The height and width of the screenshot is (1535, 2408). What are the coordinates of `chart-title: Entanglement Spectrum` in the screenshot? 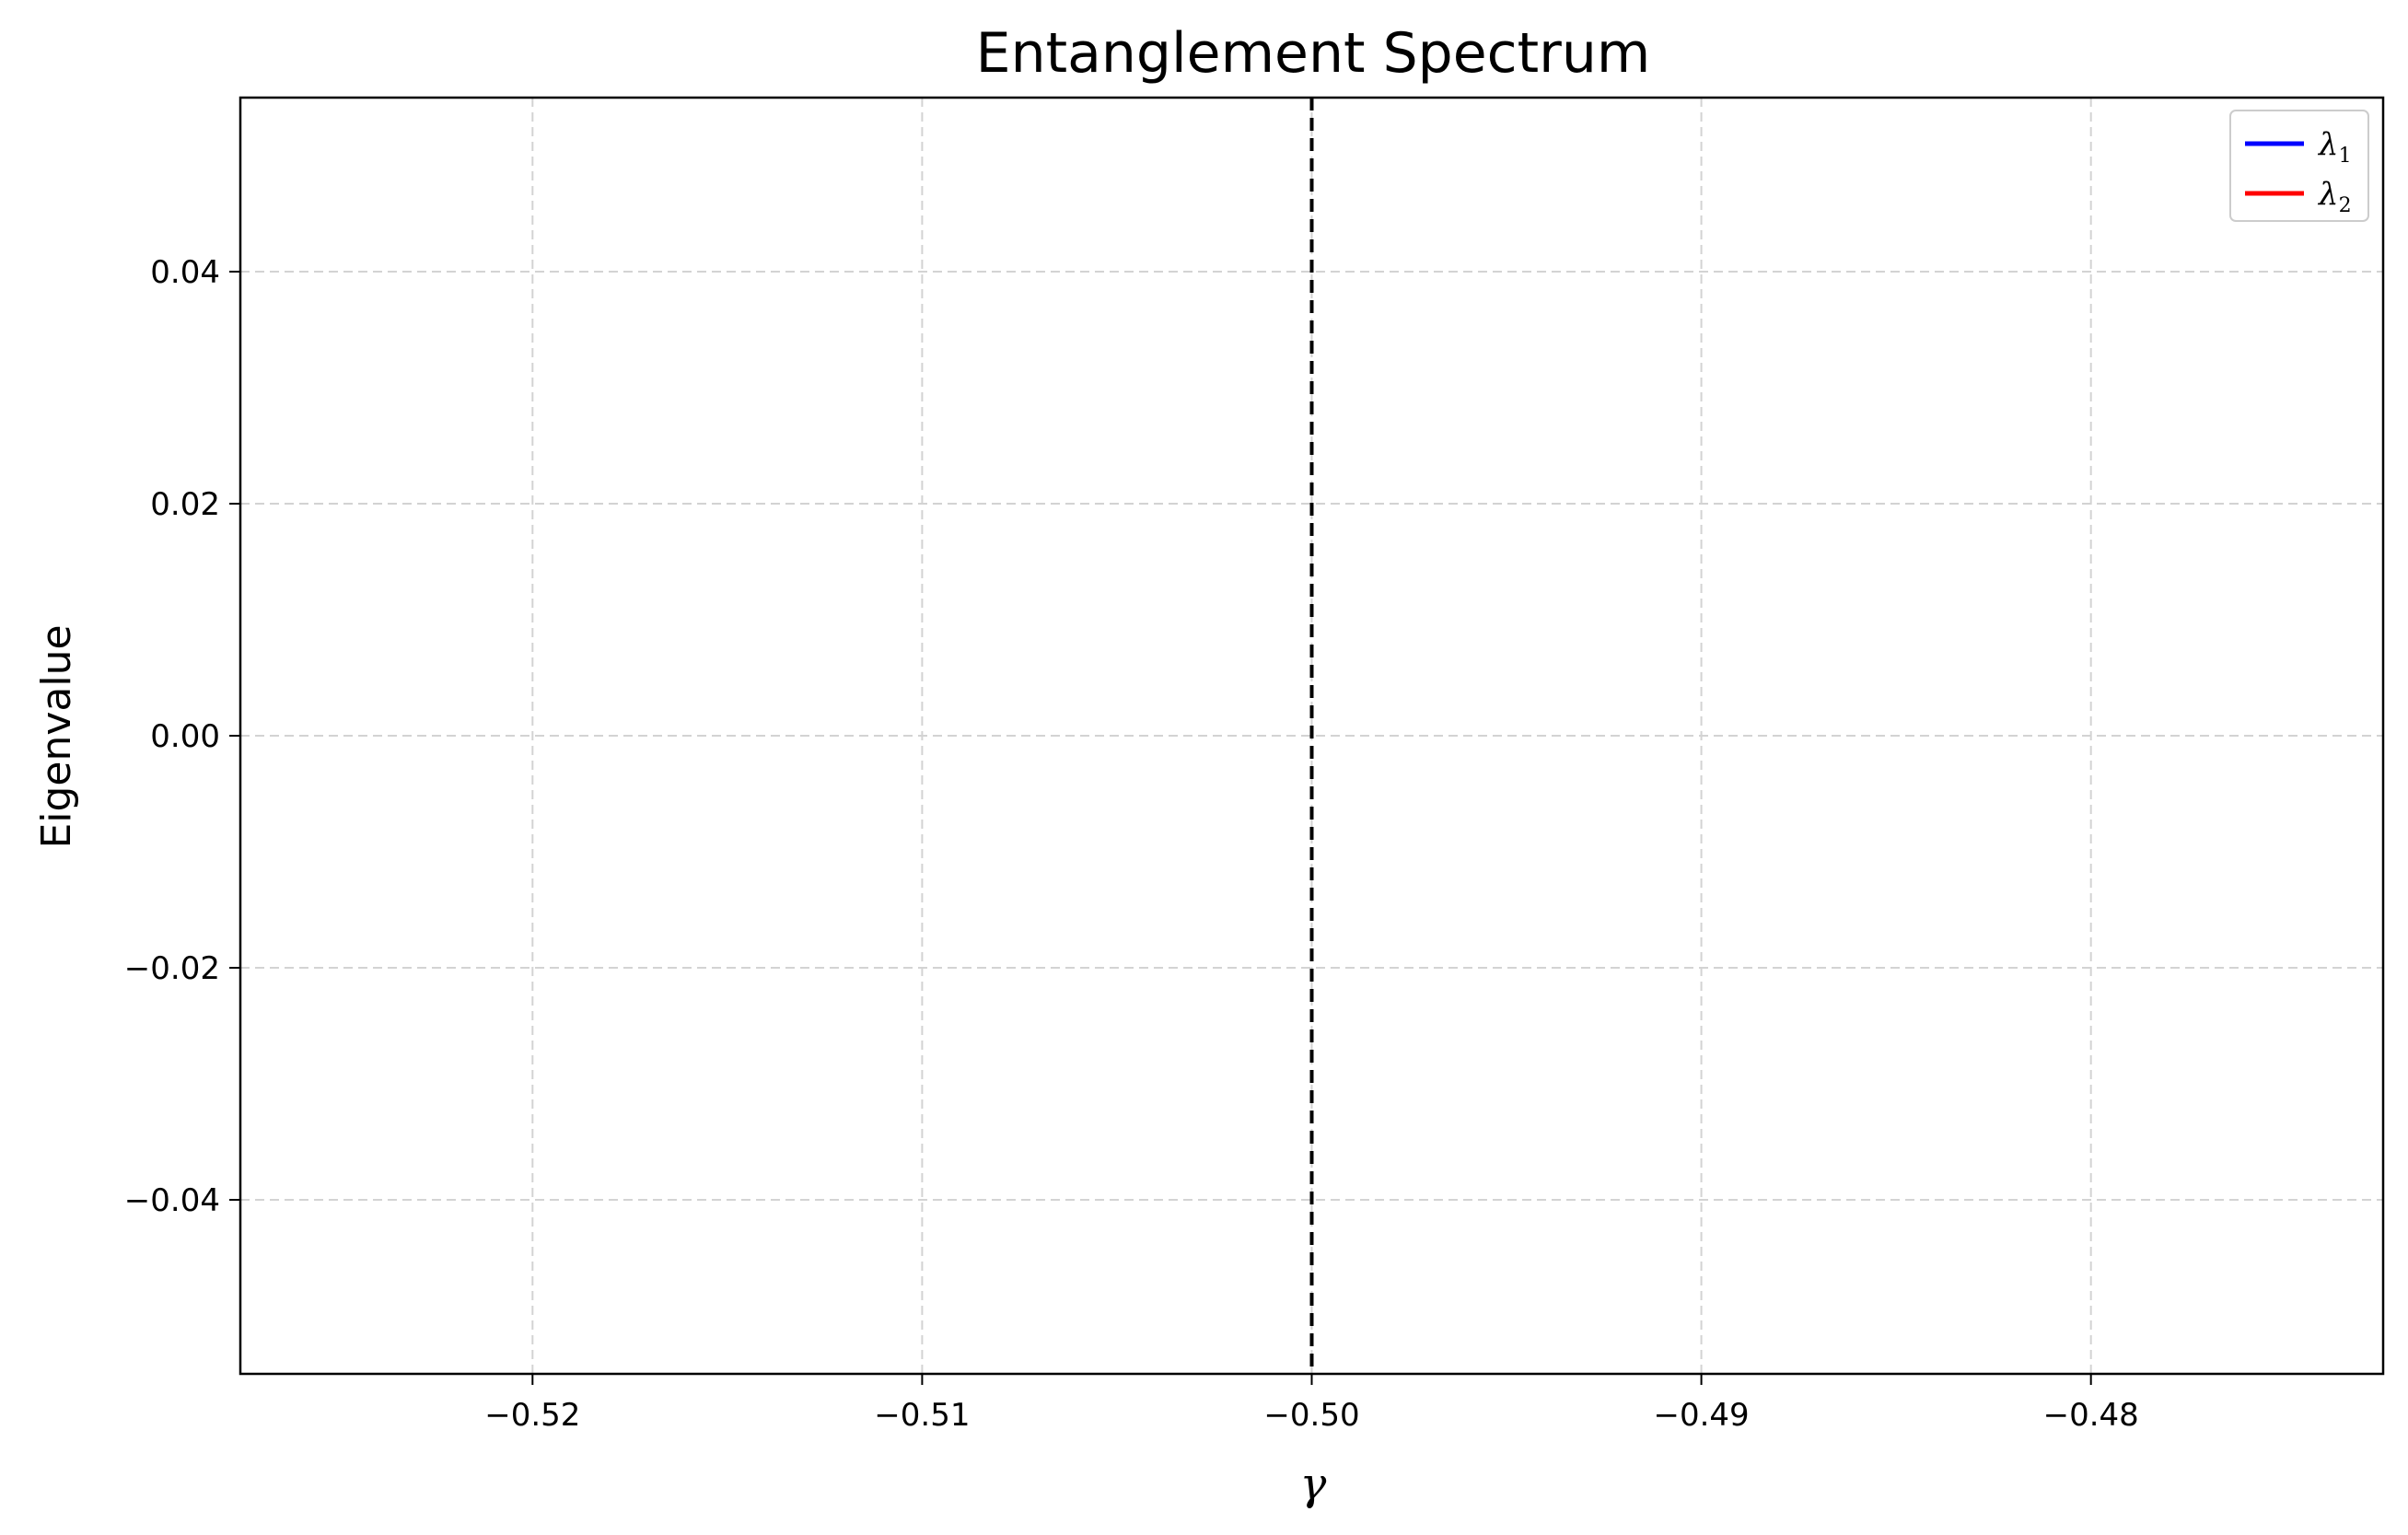 It's located at (1313, 53).